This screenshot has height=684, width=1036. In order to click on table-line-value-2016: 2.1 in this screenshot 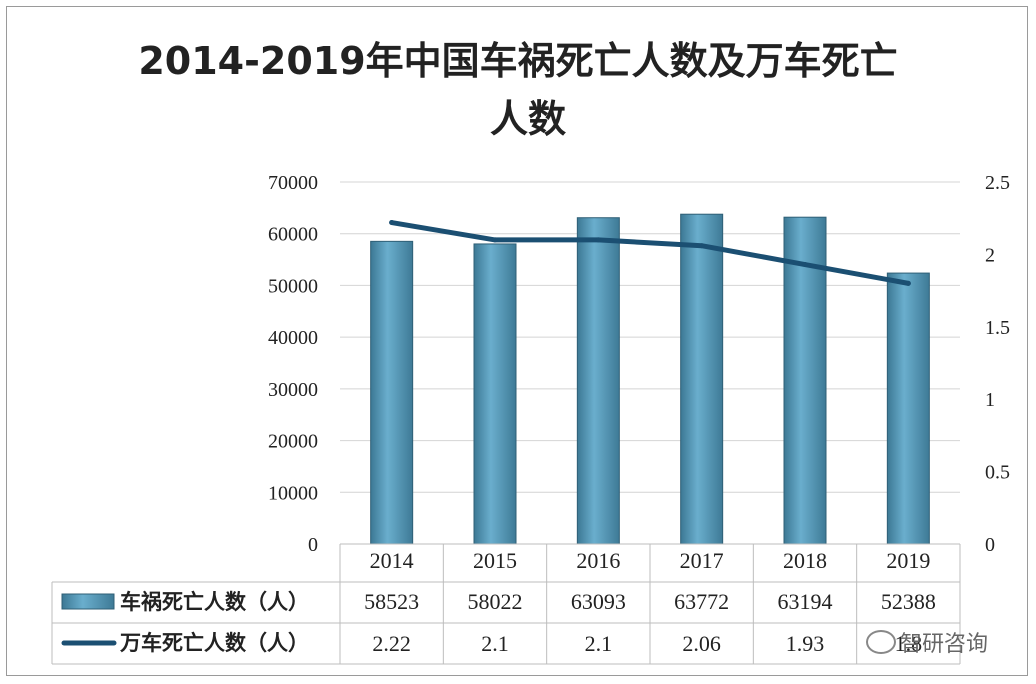, I will do `click(599, 643)`.